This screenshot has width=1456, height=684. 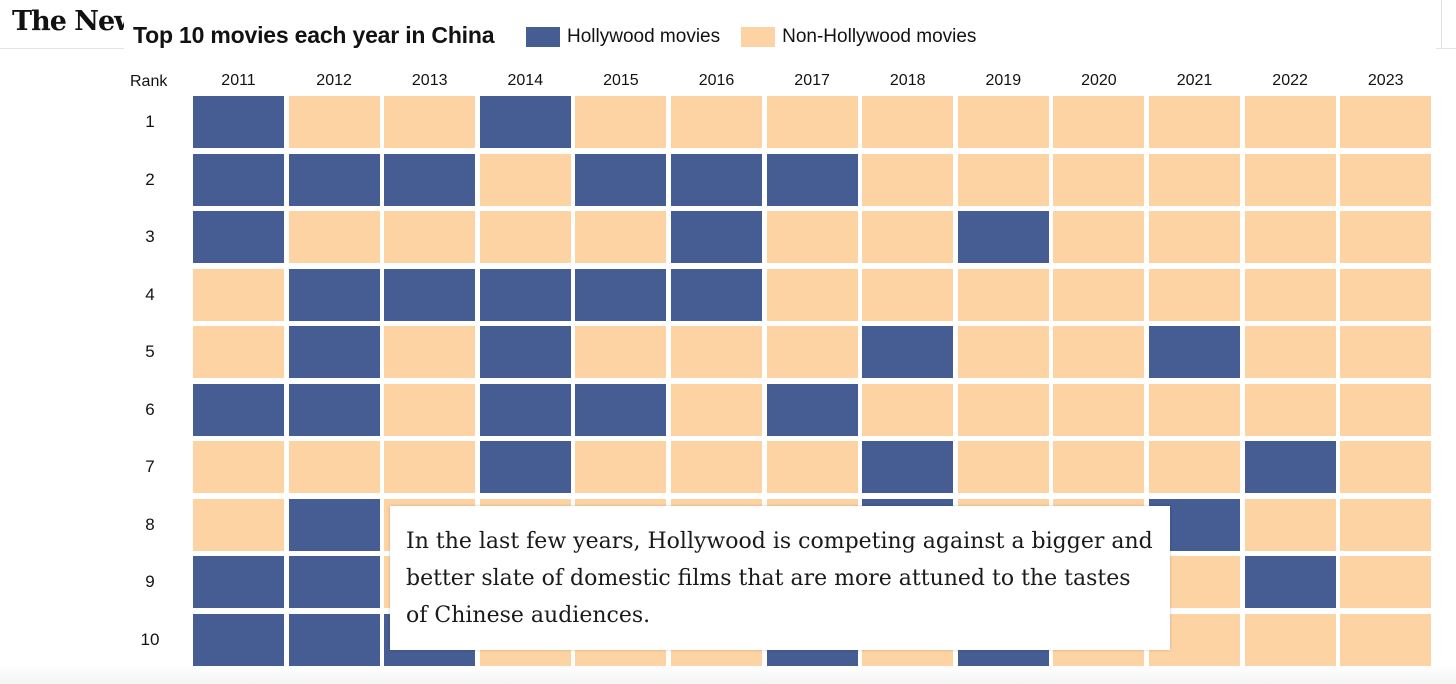 I want to click on chart-title: Top 10 movies each year in China, so click(x=314, y=35).